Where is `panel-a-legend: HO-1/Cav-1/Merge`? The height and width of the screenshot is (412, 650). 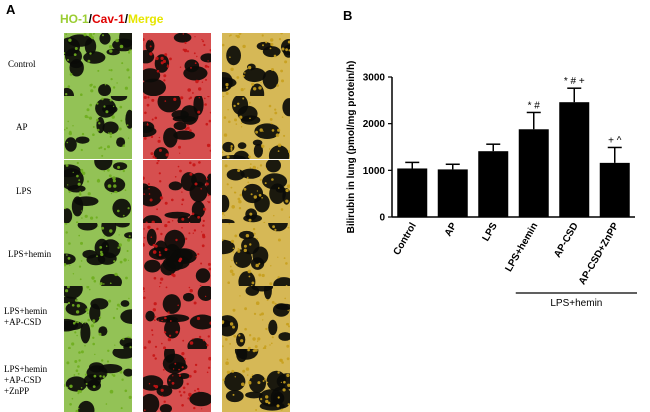 panel-a-legend: HO-1/Cav-1/Merge is located at coordinates (111, 19).